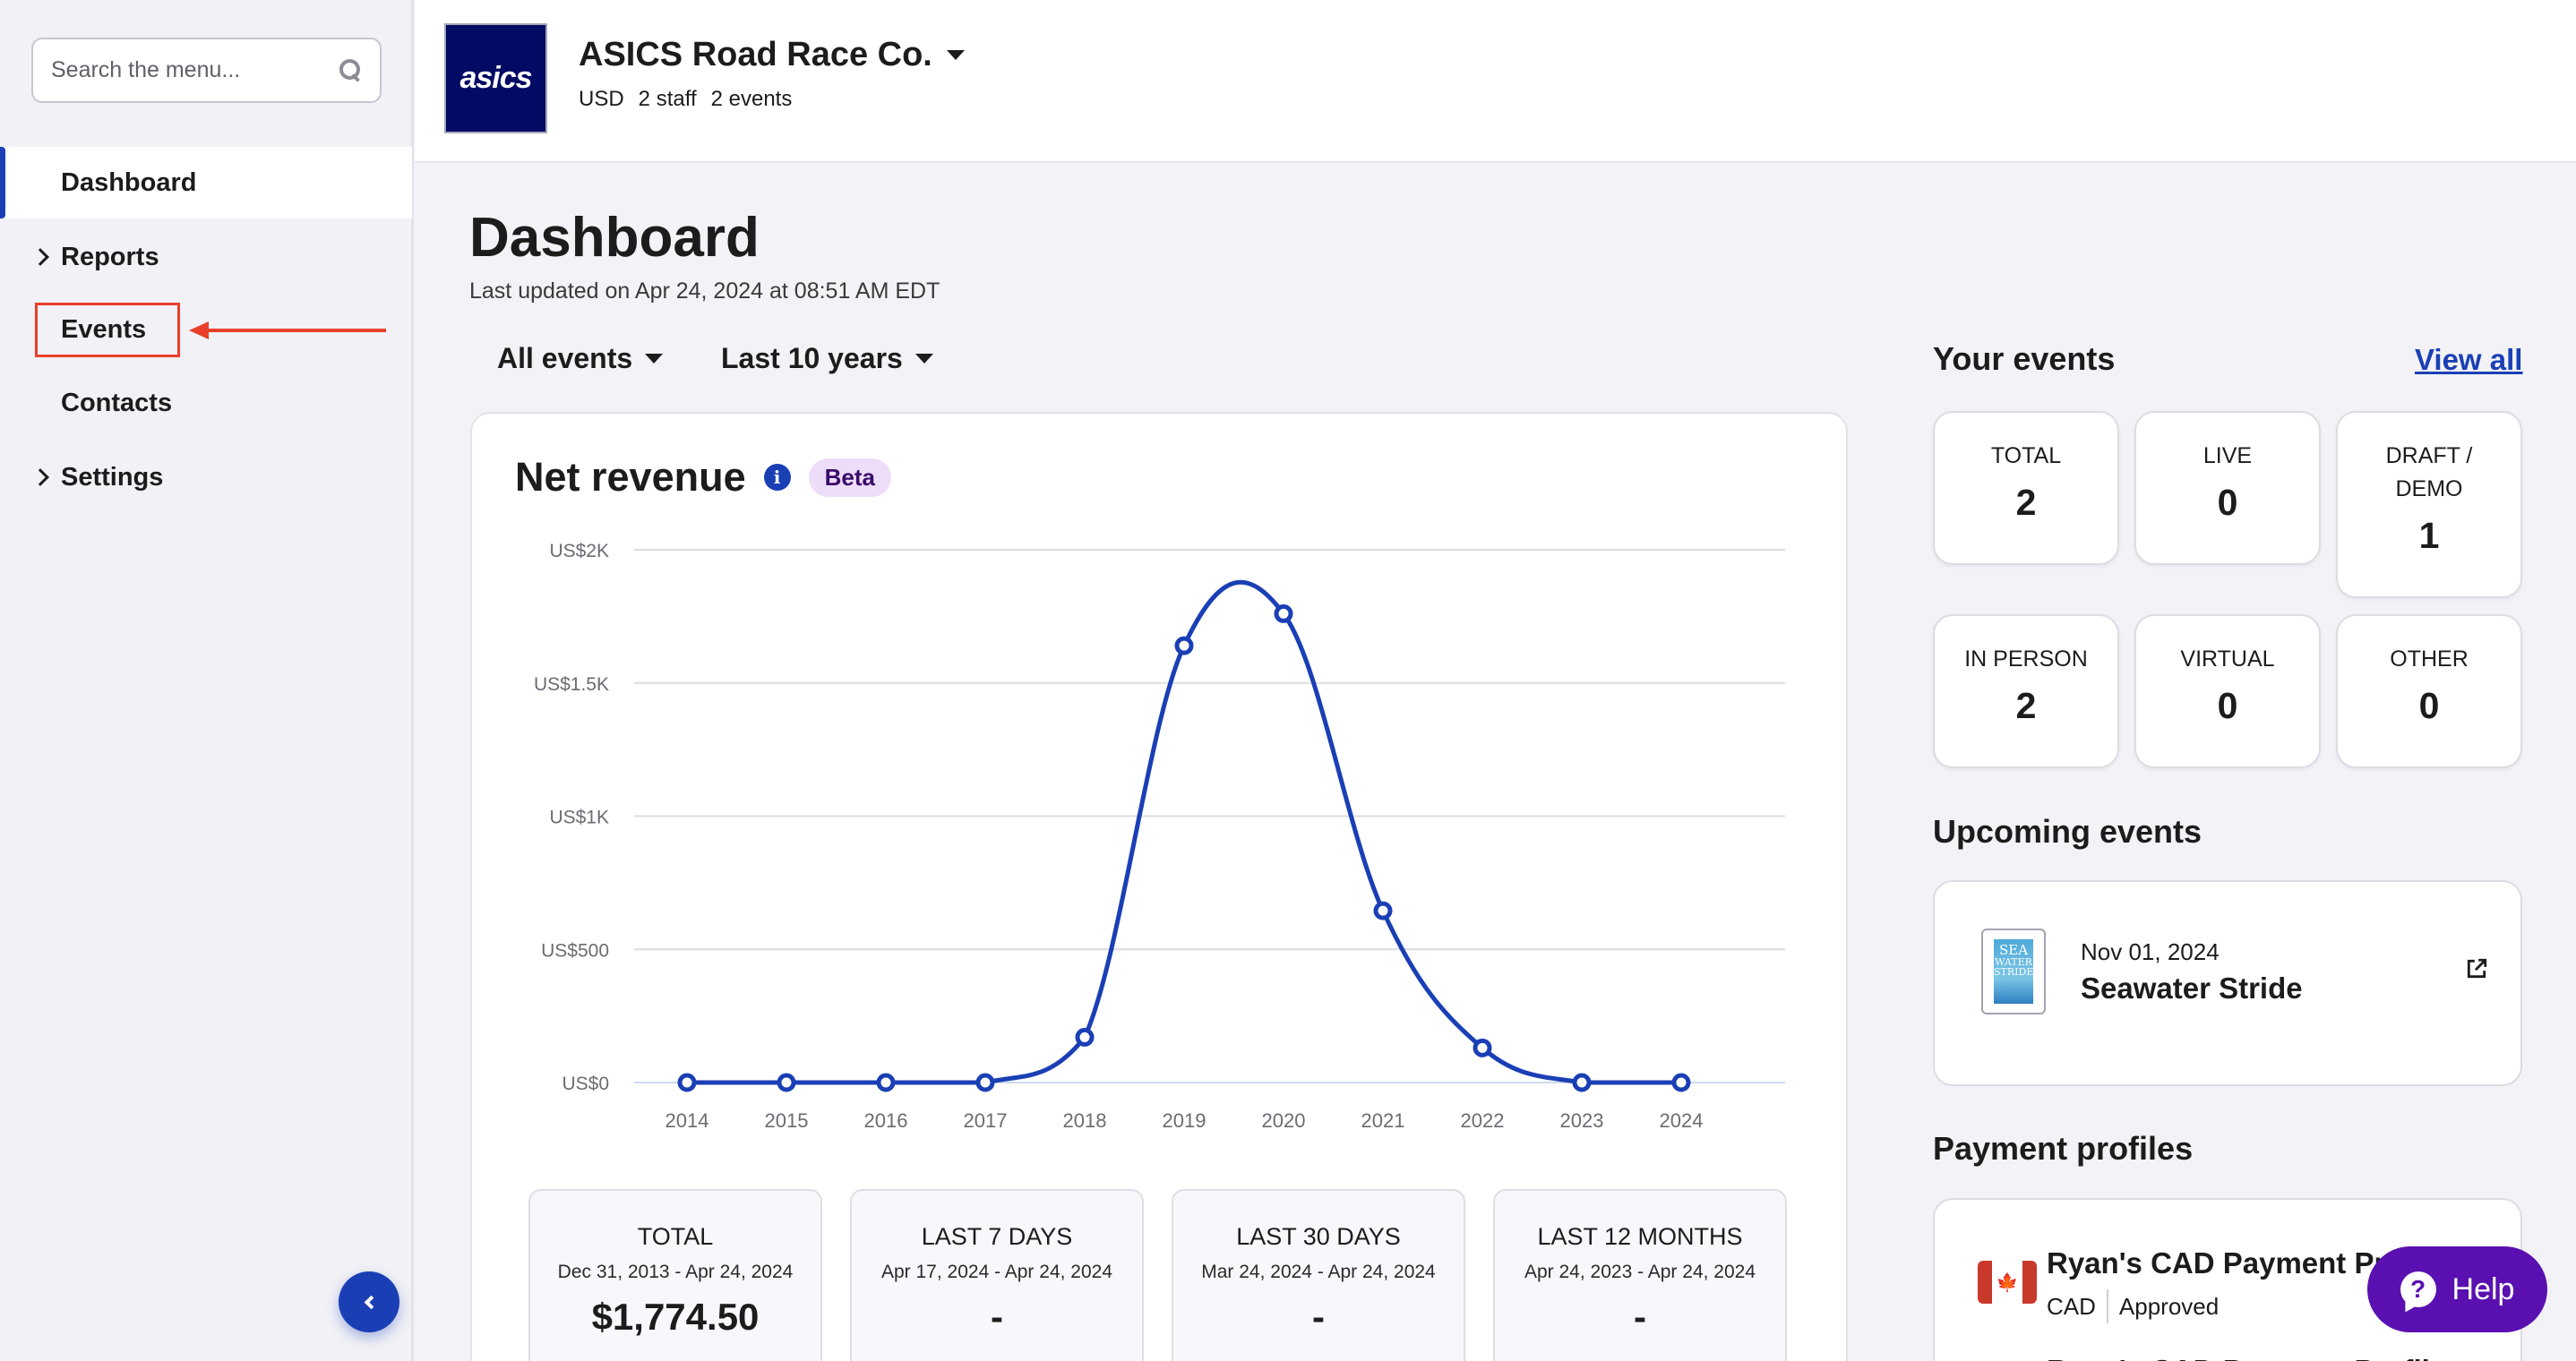  Describe the element at coordinates (2429, 472) in the screenshot. I see `stat-label: DRAFT / DEMO` at that location.